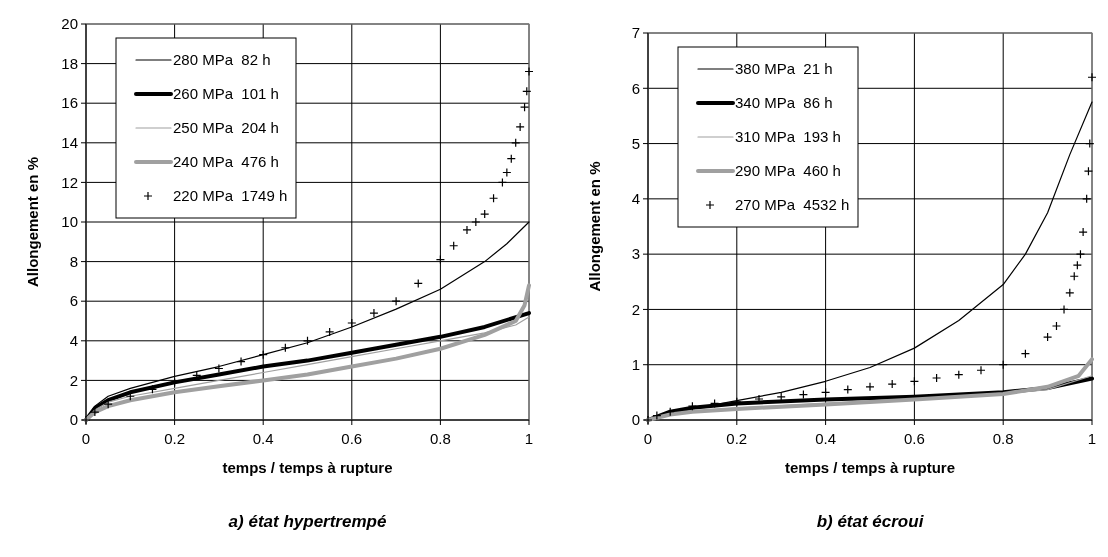  What do you see at coordinates (69, 143) in the screenshot?
I see `y-tick-label: 14` at bounding box center [69, 143].